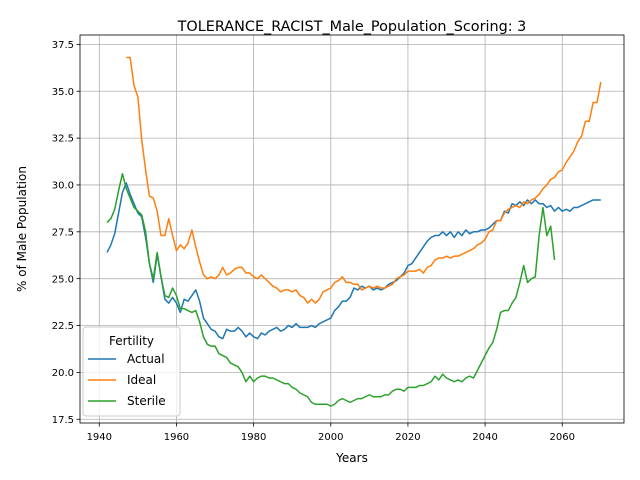  I want to click on y-tick-label: 37.5, so click(63, 45).